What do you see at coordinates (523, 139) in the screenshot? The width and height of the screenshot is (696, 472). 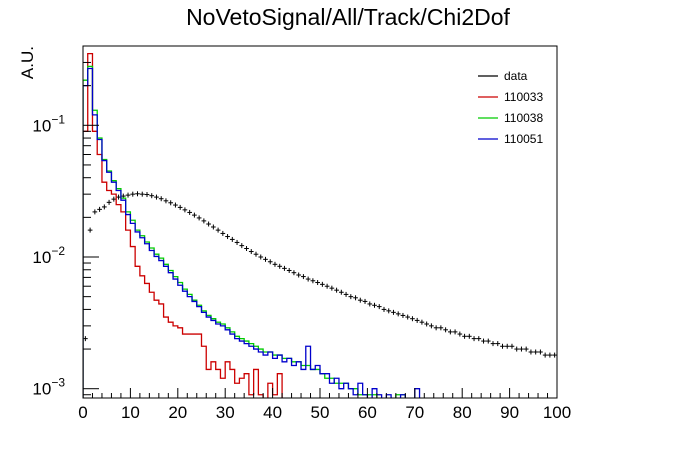 I see `legend-label: 110051` at bounding box center [523, 139].